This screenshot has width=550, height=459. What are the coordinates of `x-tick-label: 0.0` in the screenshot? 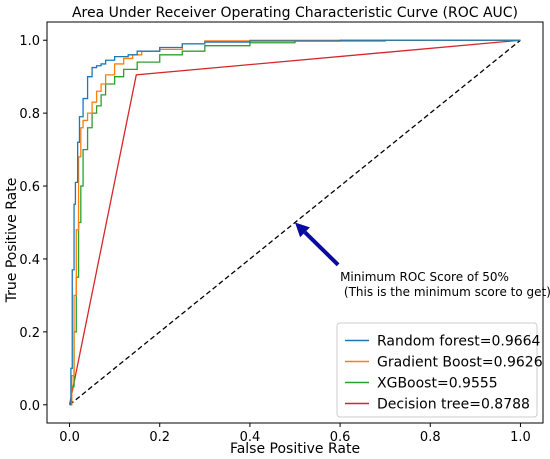 It's located at (69, 437).